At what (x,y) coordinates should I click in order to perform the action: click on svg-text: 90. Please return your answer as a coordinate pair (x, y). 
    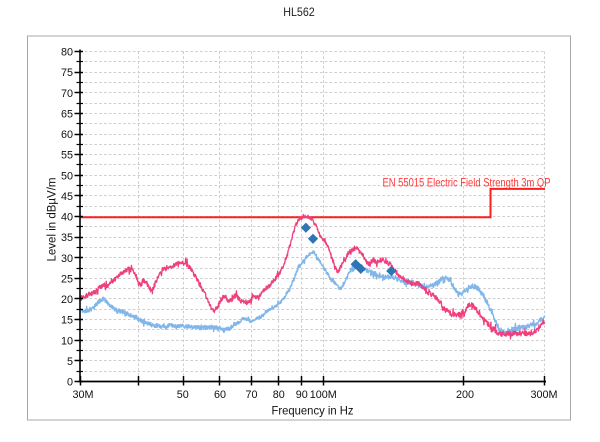
    Looking at the image, I should click on (302, 395).